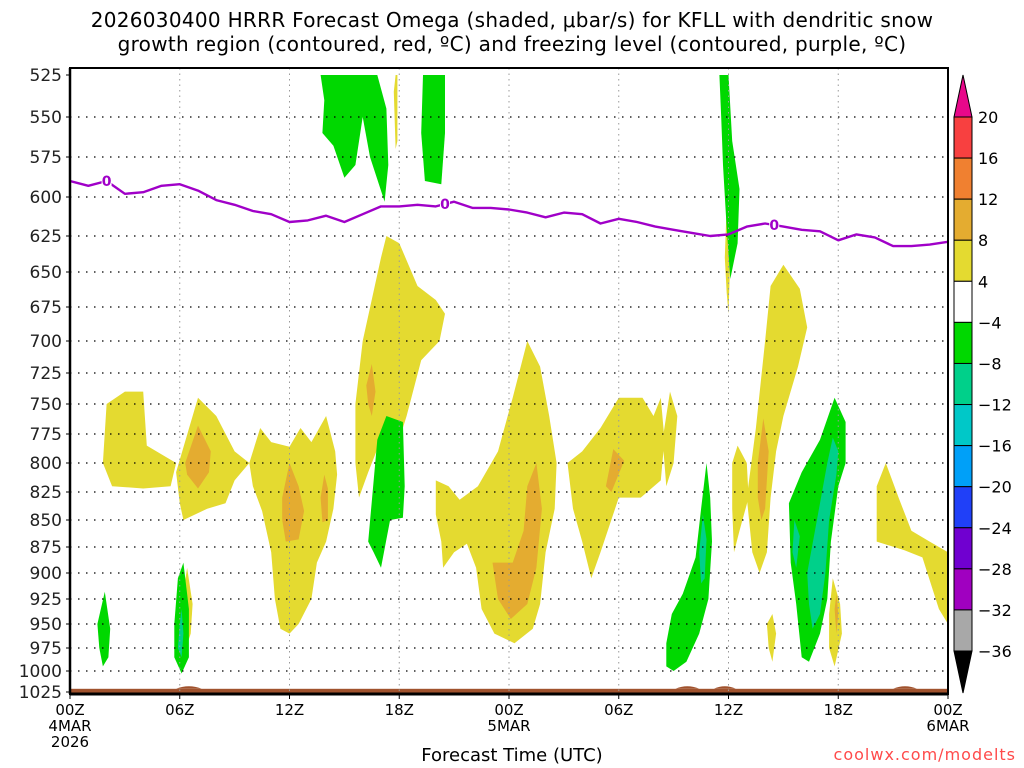  What do you see at coordinates (46, 198) in the screenshot?
I see `y-tick-label: 600` at bounding box center [46, 198].